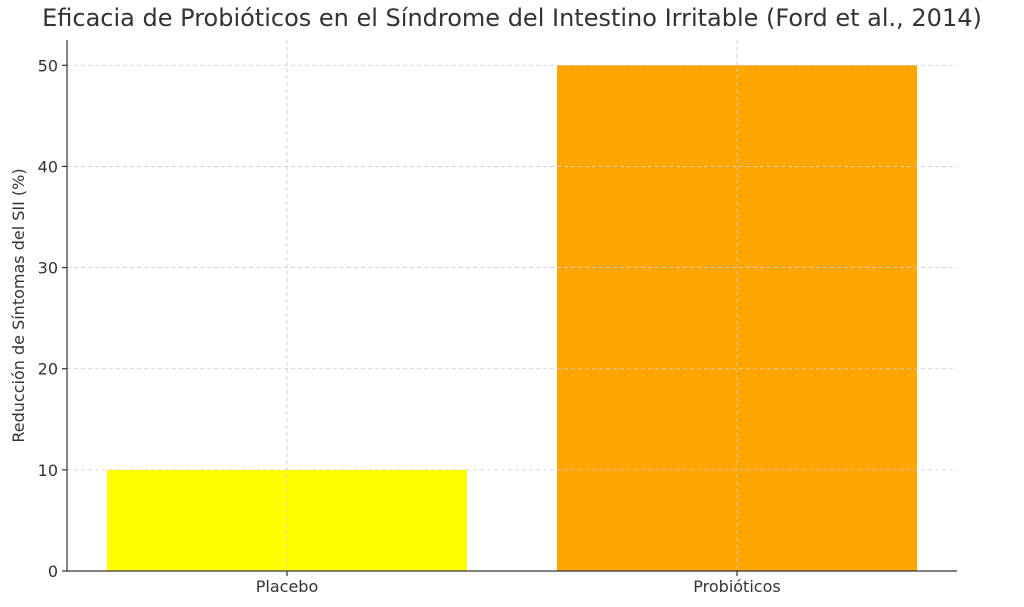  What do you see at coordinates (287, 520) in the screenshot?
I see `bar-placebo` at bounding box center [287, 520].